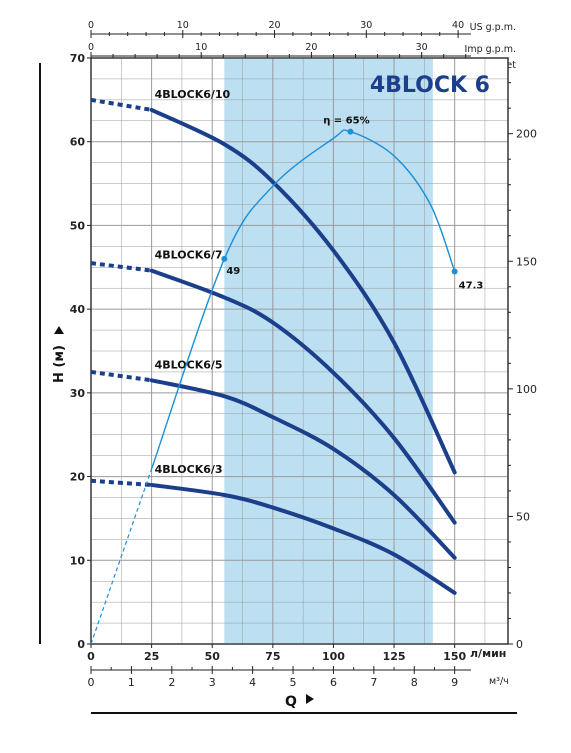 This screenshot has height=753, width=571. What do you see at coordinates (454, 656) in the screenshot?
I see `x-tick-label: 150` at bounding box center [454, 656].